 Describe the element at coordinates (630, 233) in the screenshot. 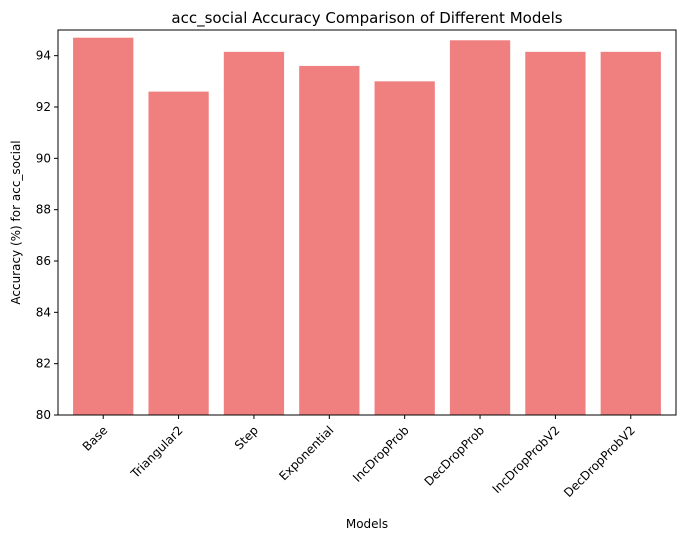

I see `bar-decdropprobv2` at that location.